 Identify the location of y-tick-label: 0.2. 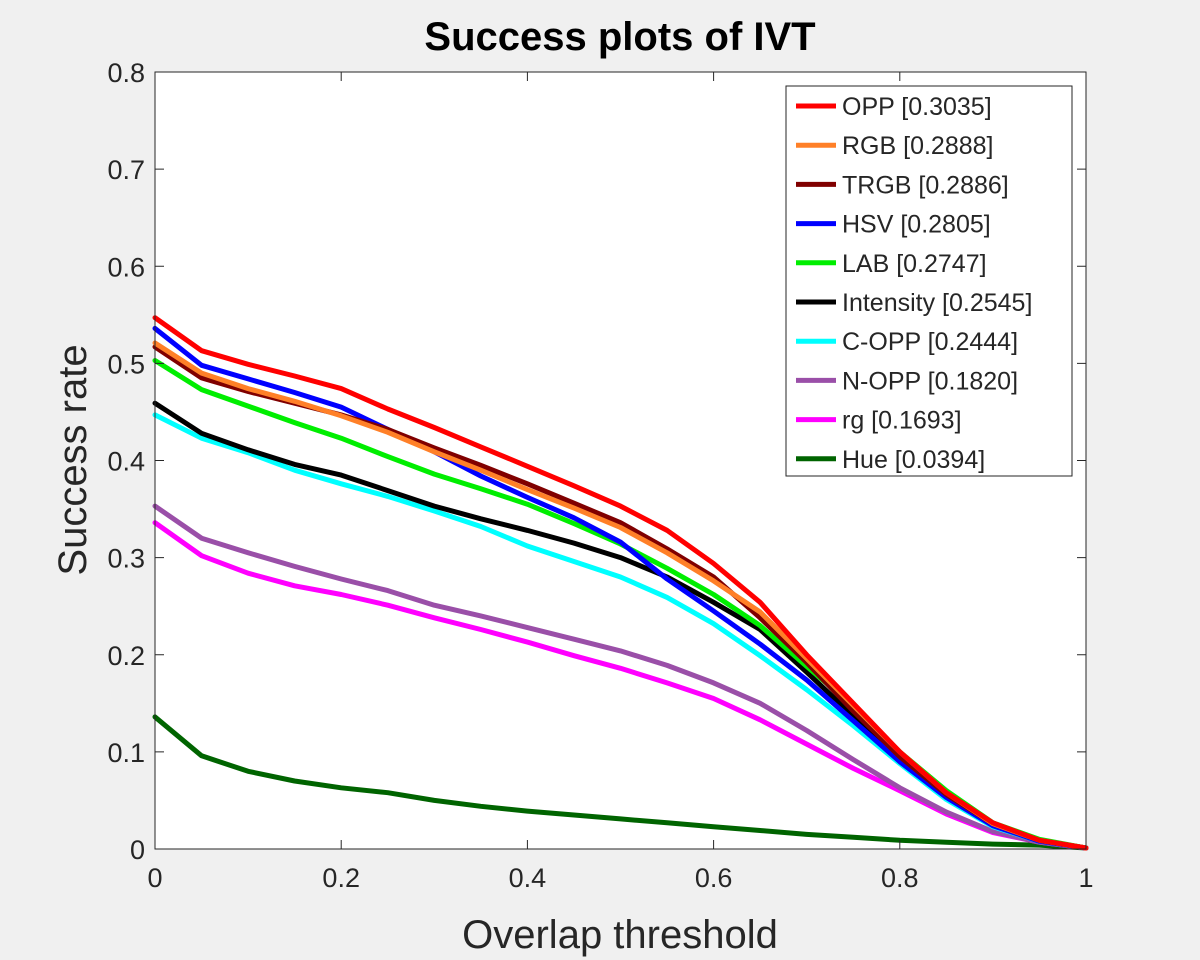
(126, 656).